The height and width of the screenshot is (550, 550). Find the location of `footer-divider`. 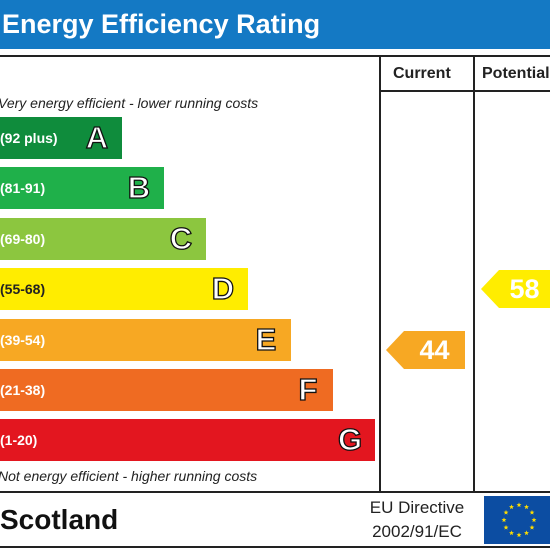

footer-divider is located at coordinates (275, 492).